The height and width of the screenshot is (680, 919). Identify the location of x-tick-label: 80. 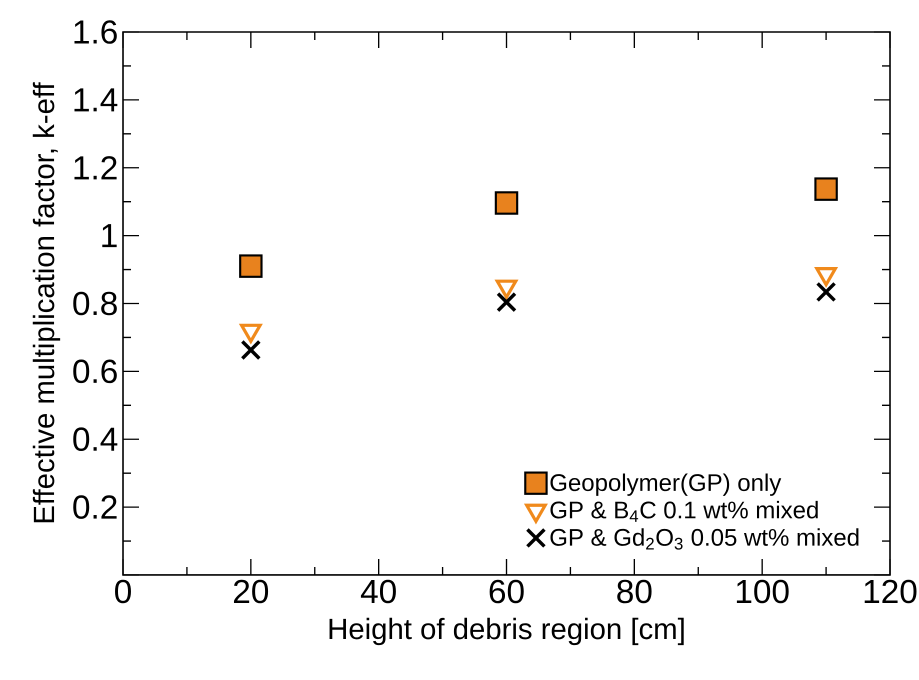
(634, 592).